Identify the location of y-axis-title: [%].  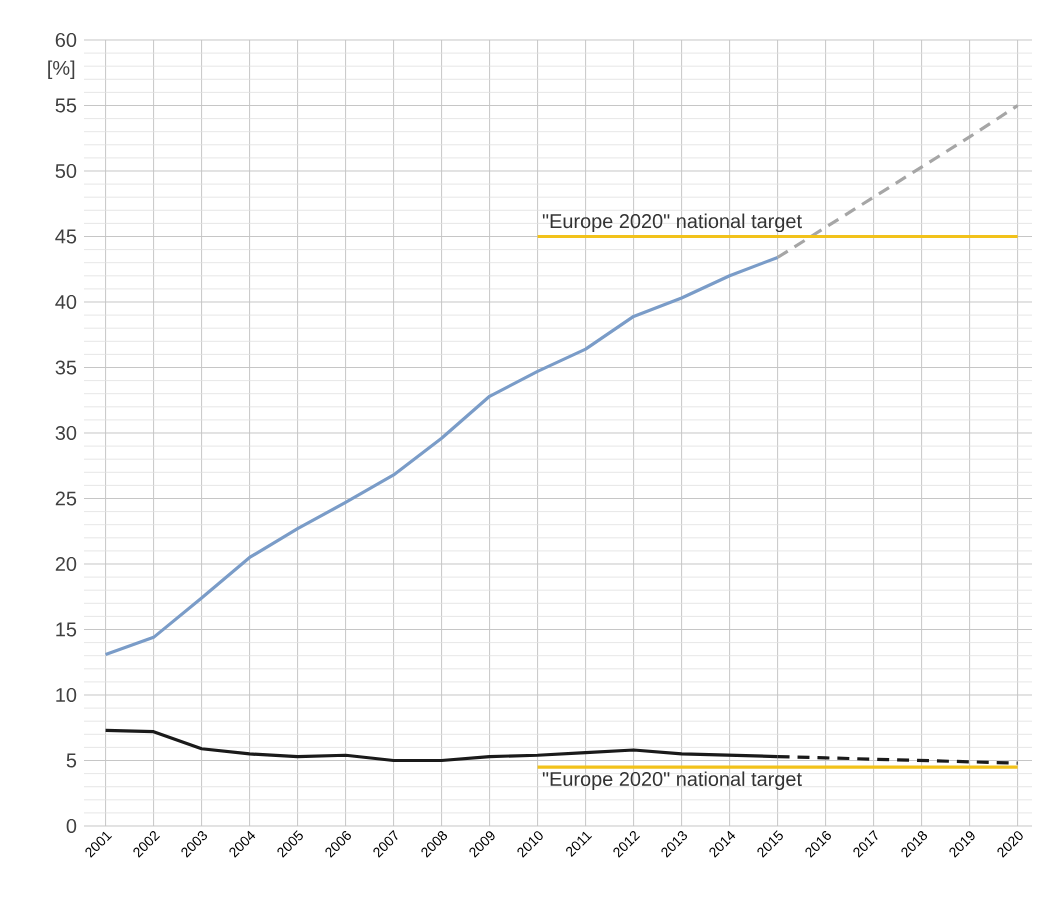
(61, 69).